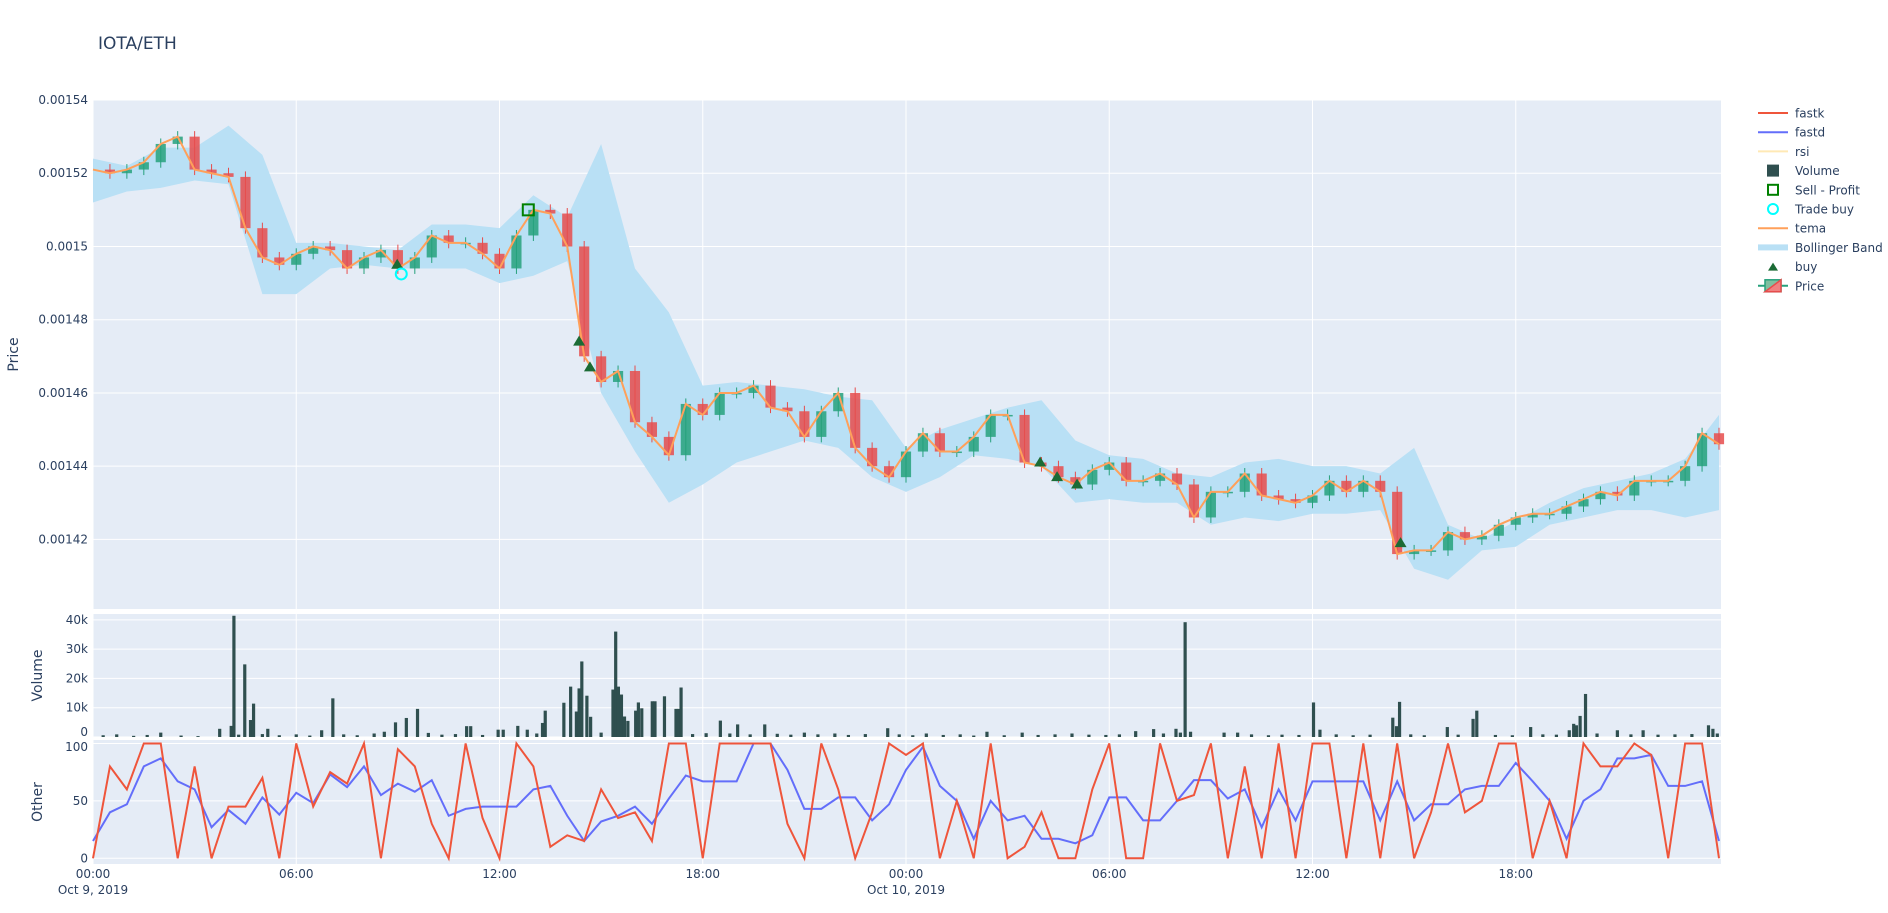 This screenshot has height=913, width=1888. What do you see at coordinates (906, 793) in the screenshot?
I see `fastd-line` at bounding box center [906, 793].